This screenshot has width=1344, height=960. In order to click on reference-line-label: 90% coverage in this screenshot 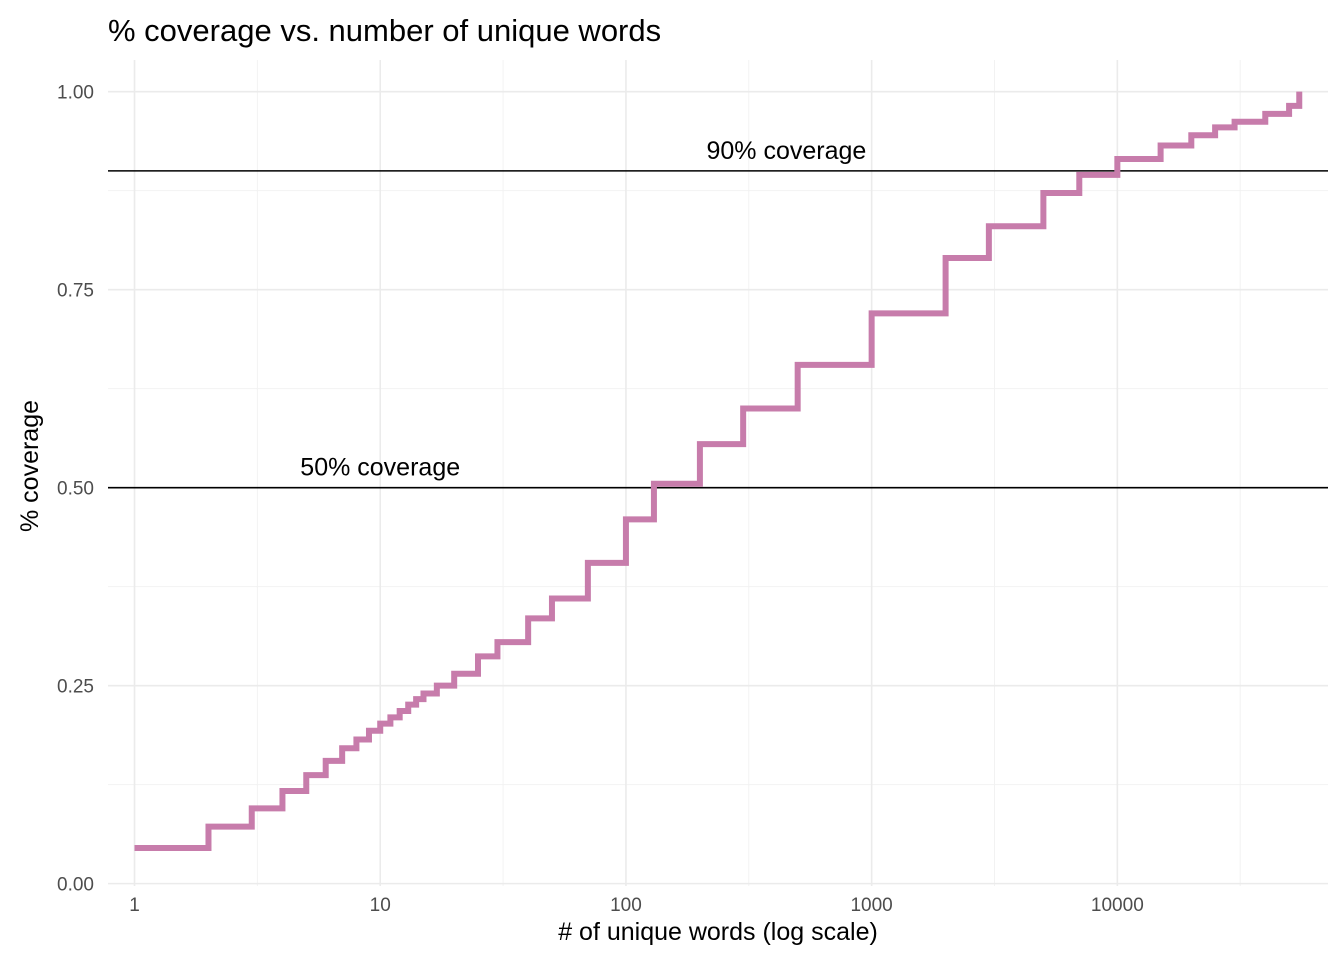, I will do `click(787, 151)`.